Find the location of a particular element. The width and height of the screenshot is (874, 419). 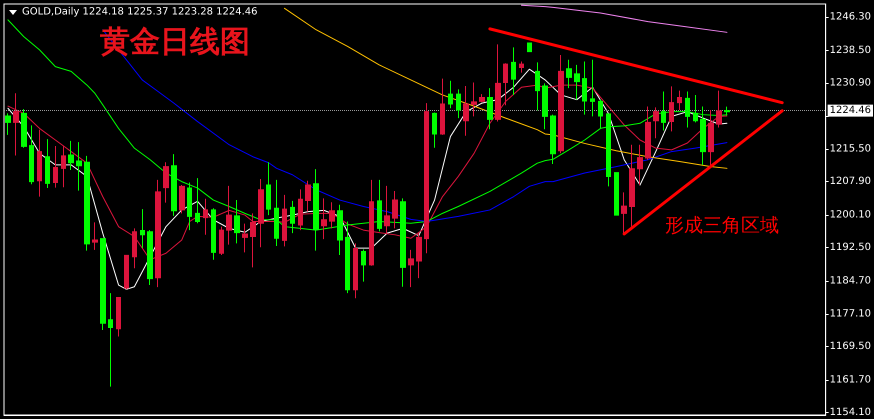

y-tick-label: 1177.10 is located at coordinates (851, 314).